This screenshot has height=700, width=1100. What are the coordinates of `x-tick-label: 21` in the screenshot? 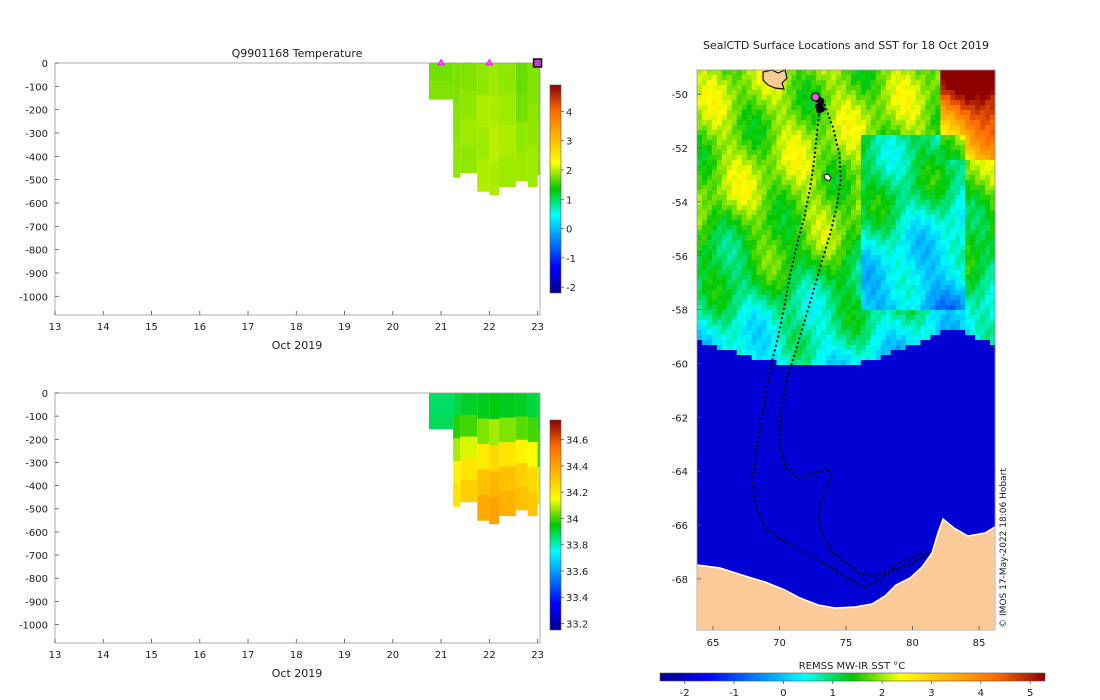 It's located at (441, 655).